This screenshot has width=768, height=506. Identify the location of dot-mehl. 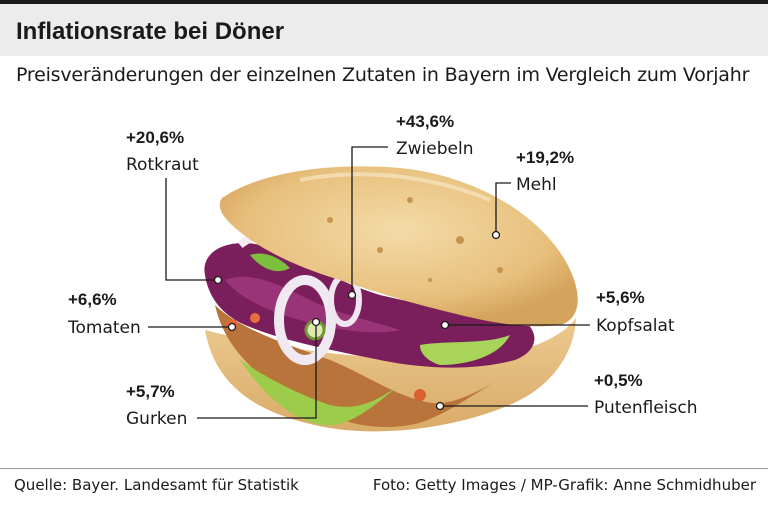
(496, 235).